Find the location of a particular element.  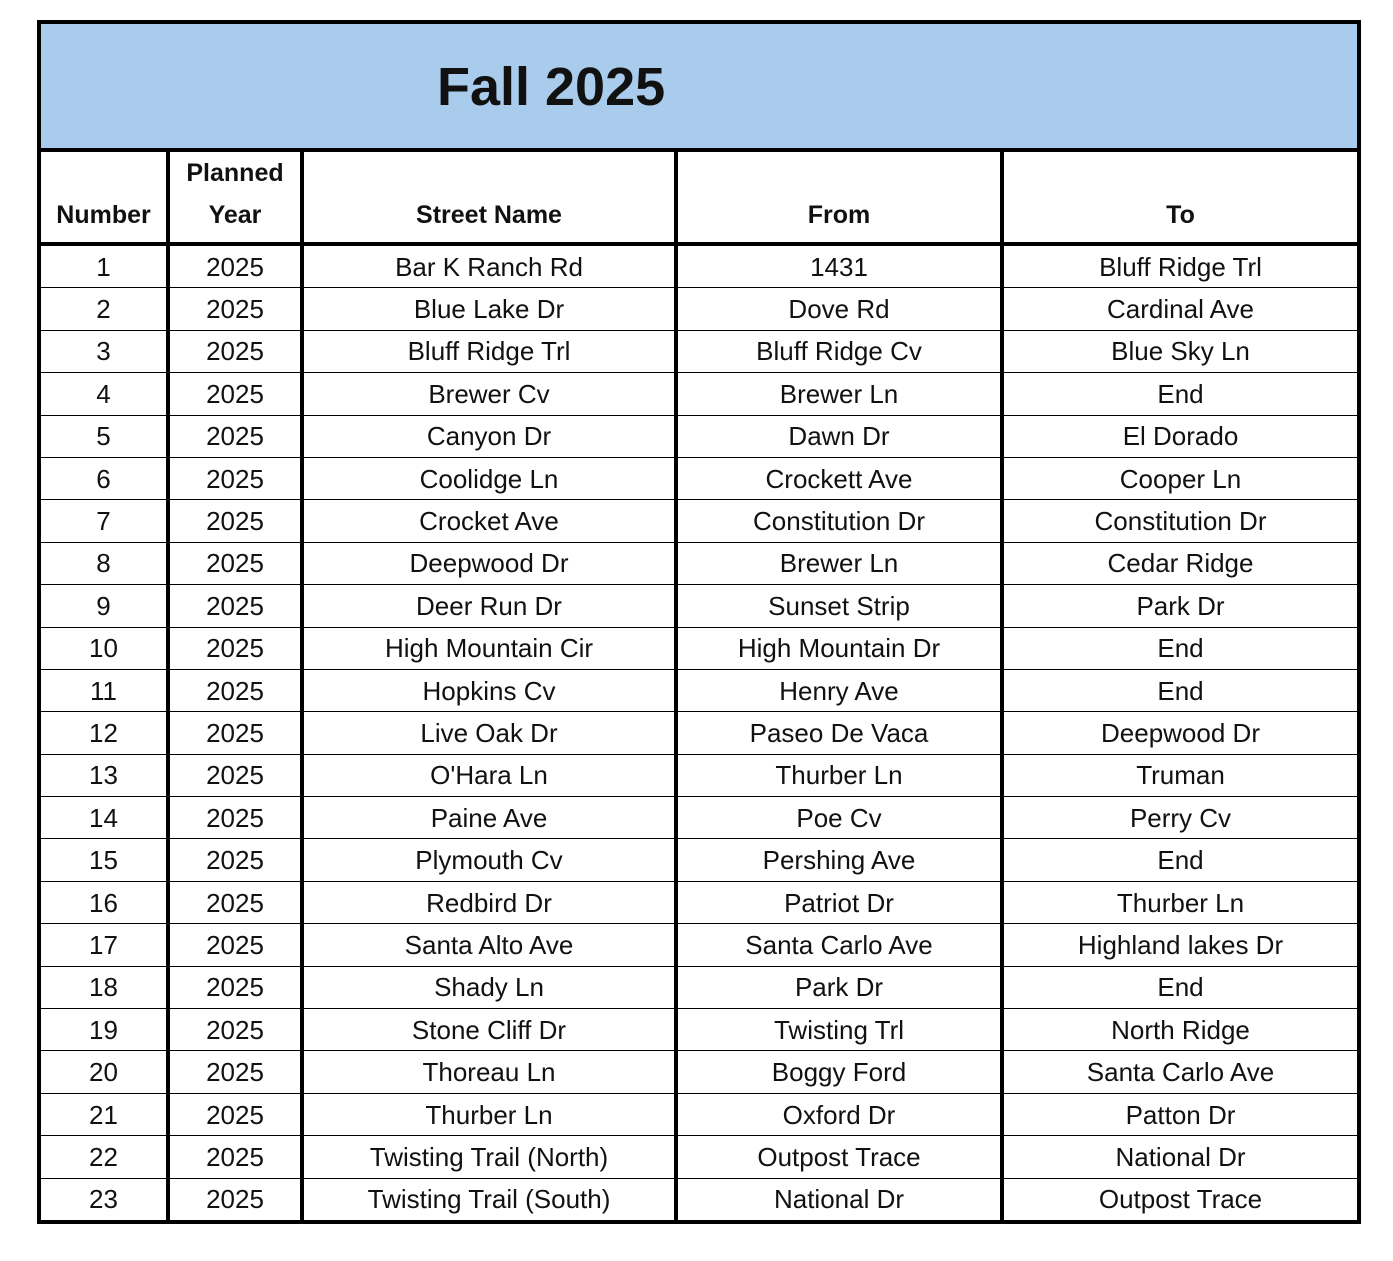

cell-street-name: Coolidge Ln is located at coordinates (488, 479).